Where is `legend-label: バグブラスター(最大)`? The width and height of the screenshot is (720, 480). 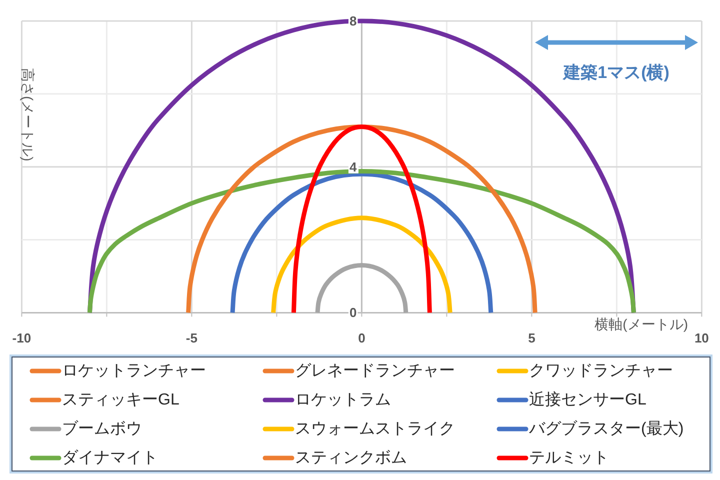
legend-label: バグブラスター(最大) is located at coordinates (606, 429).